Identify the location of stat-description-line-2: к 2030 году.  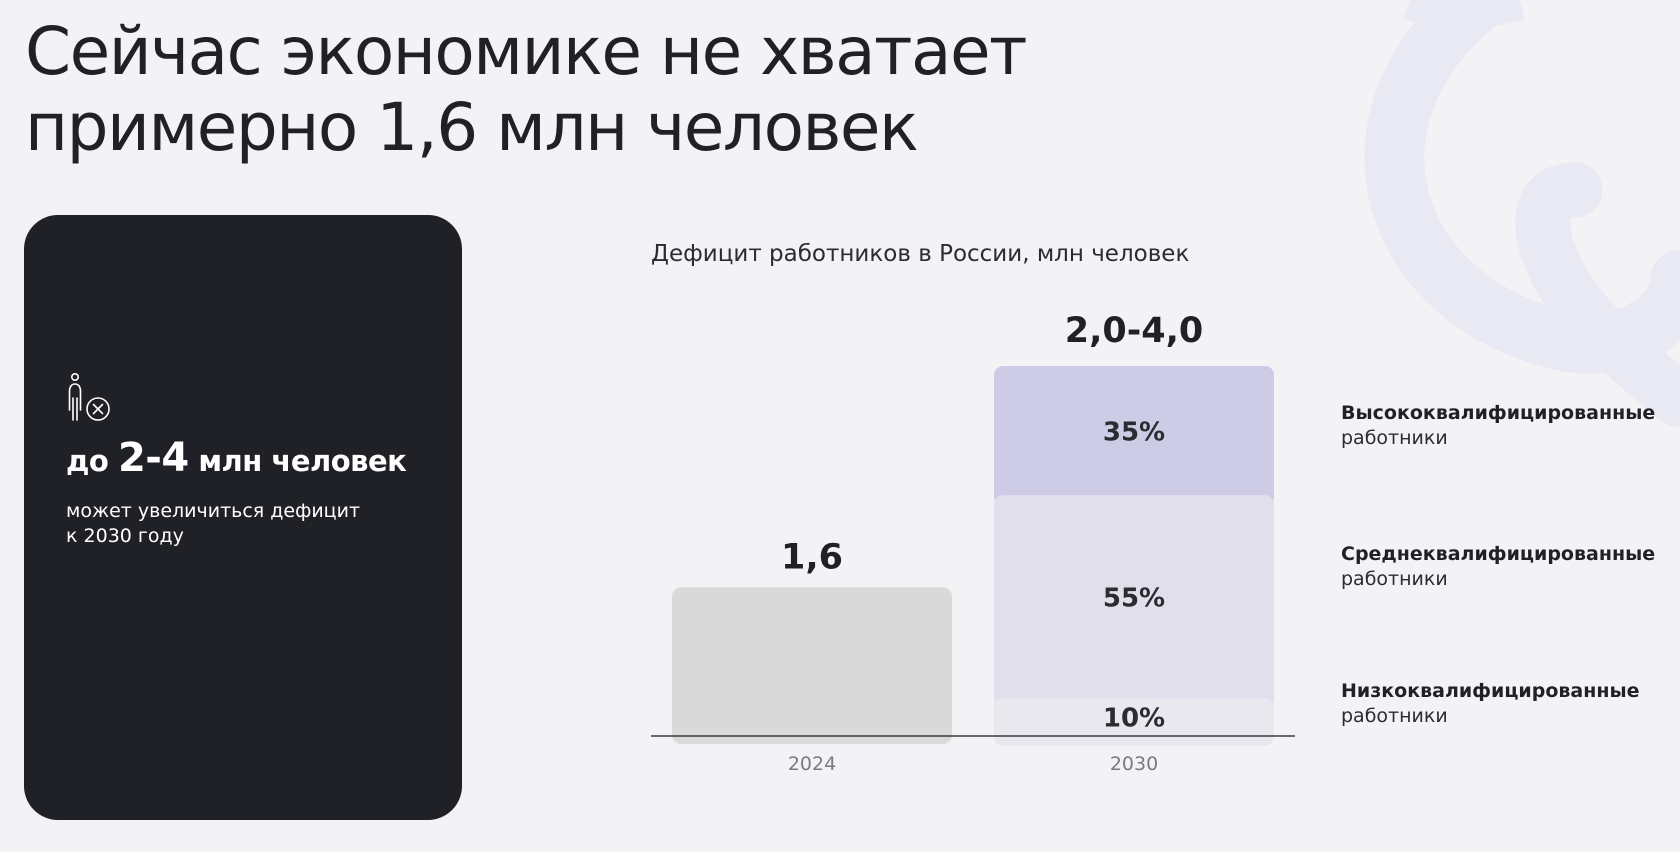
(125, 536).